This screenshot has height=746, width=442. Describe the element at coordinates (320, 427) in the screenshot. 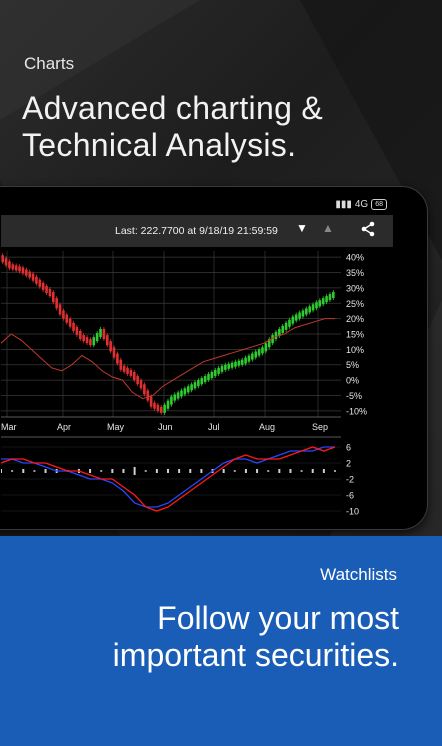

I see `x-tick-label: Sep` at that location.